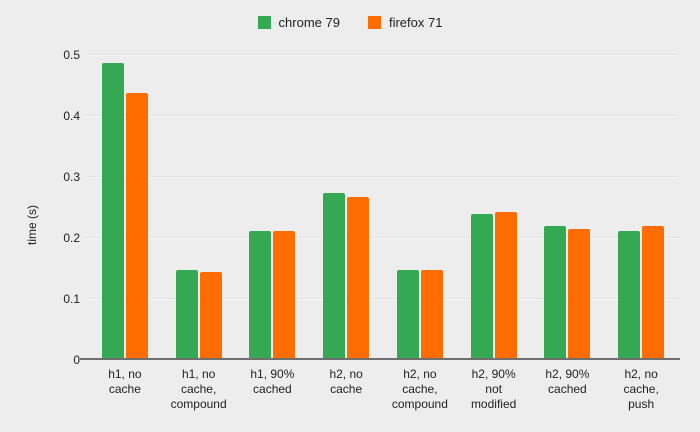  Describe the element at coordinates (71, 116) in the screenshot. I see `y-tick-label: 0.4` at that location.